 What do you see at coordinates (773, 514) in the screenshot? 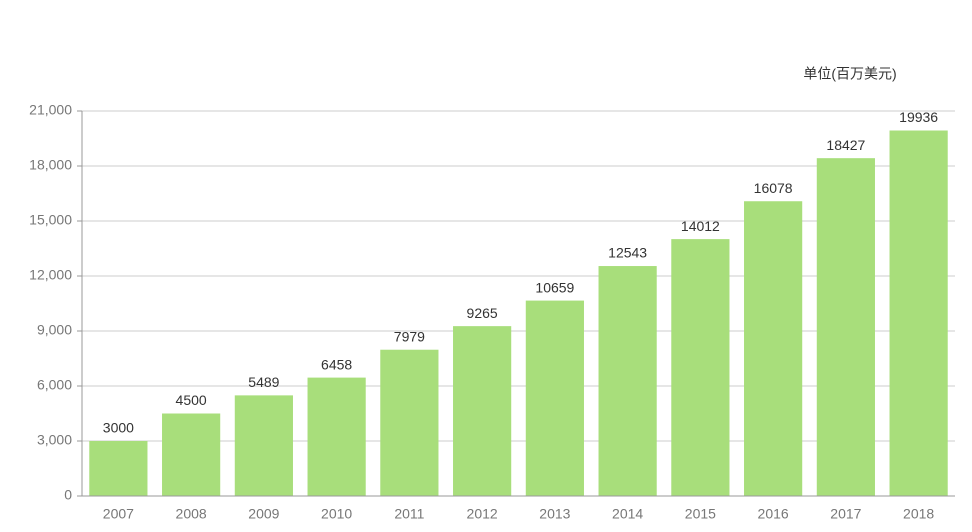
I see `x-tick-label: 2016` at bounding box center [773, 514].